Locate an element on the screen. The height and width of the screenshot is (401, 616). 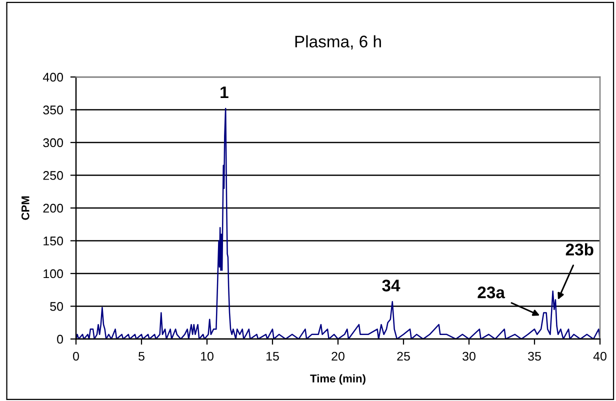
y-tick-label: 50 is located at coordinates (57, 306).